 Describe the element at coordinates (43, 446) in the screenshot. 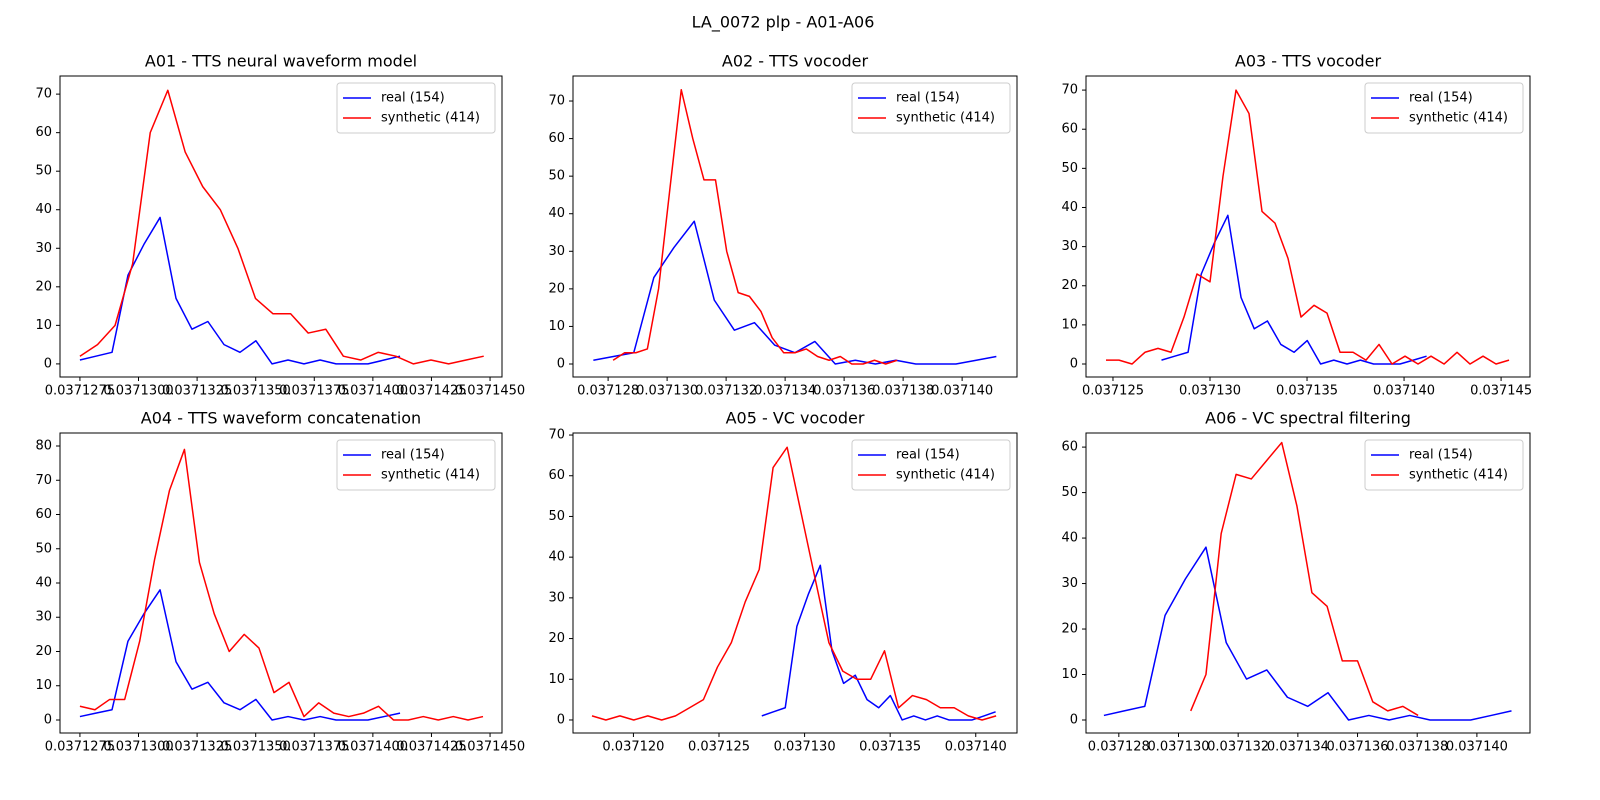

I see `y-tick-label: 80` at that location.